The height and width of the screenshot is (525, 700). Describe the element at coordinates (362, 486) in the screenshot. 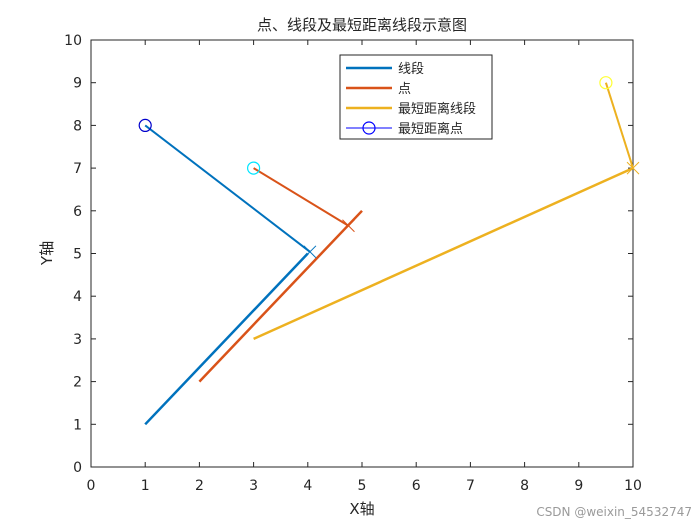

I see `x-tick-label: 5` at that location.